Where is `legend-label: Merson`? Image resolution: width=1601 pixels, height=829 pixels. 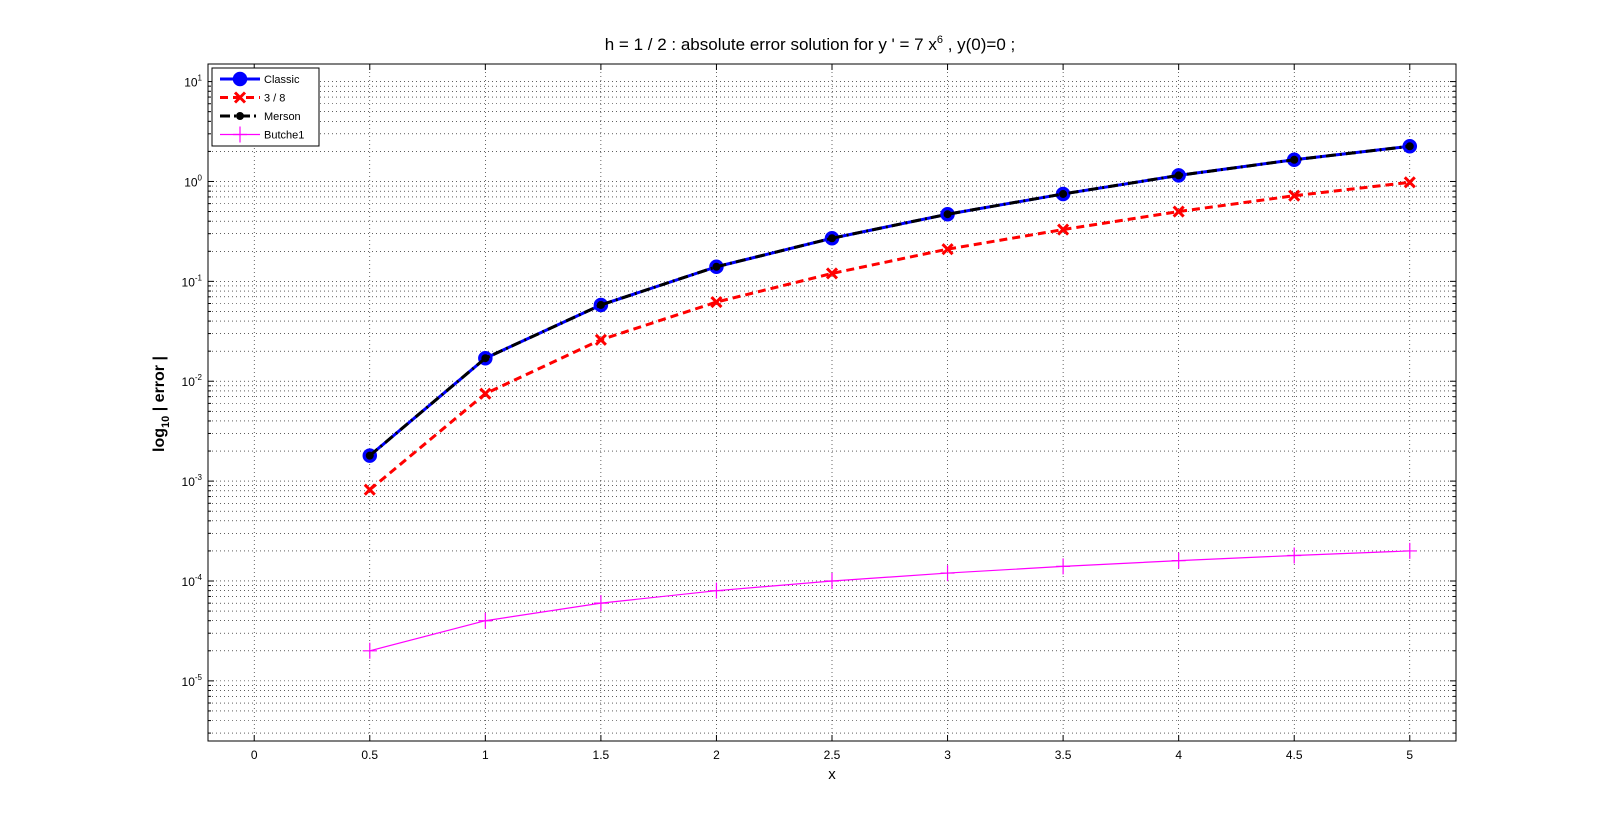
legend-label: Merson is located at coordinates (282, 117).